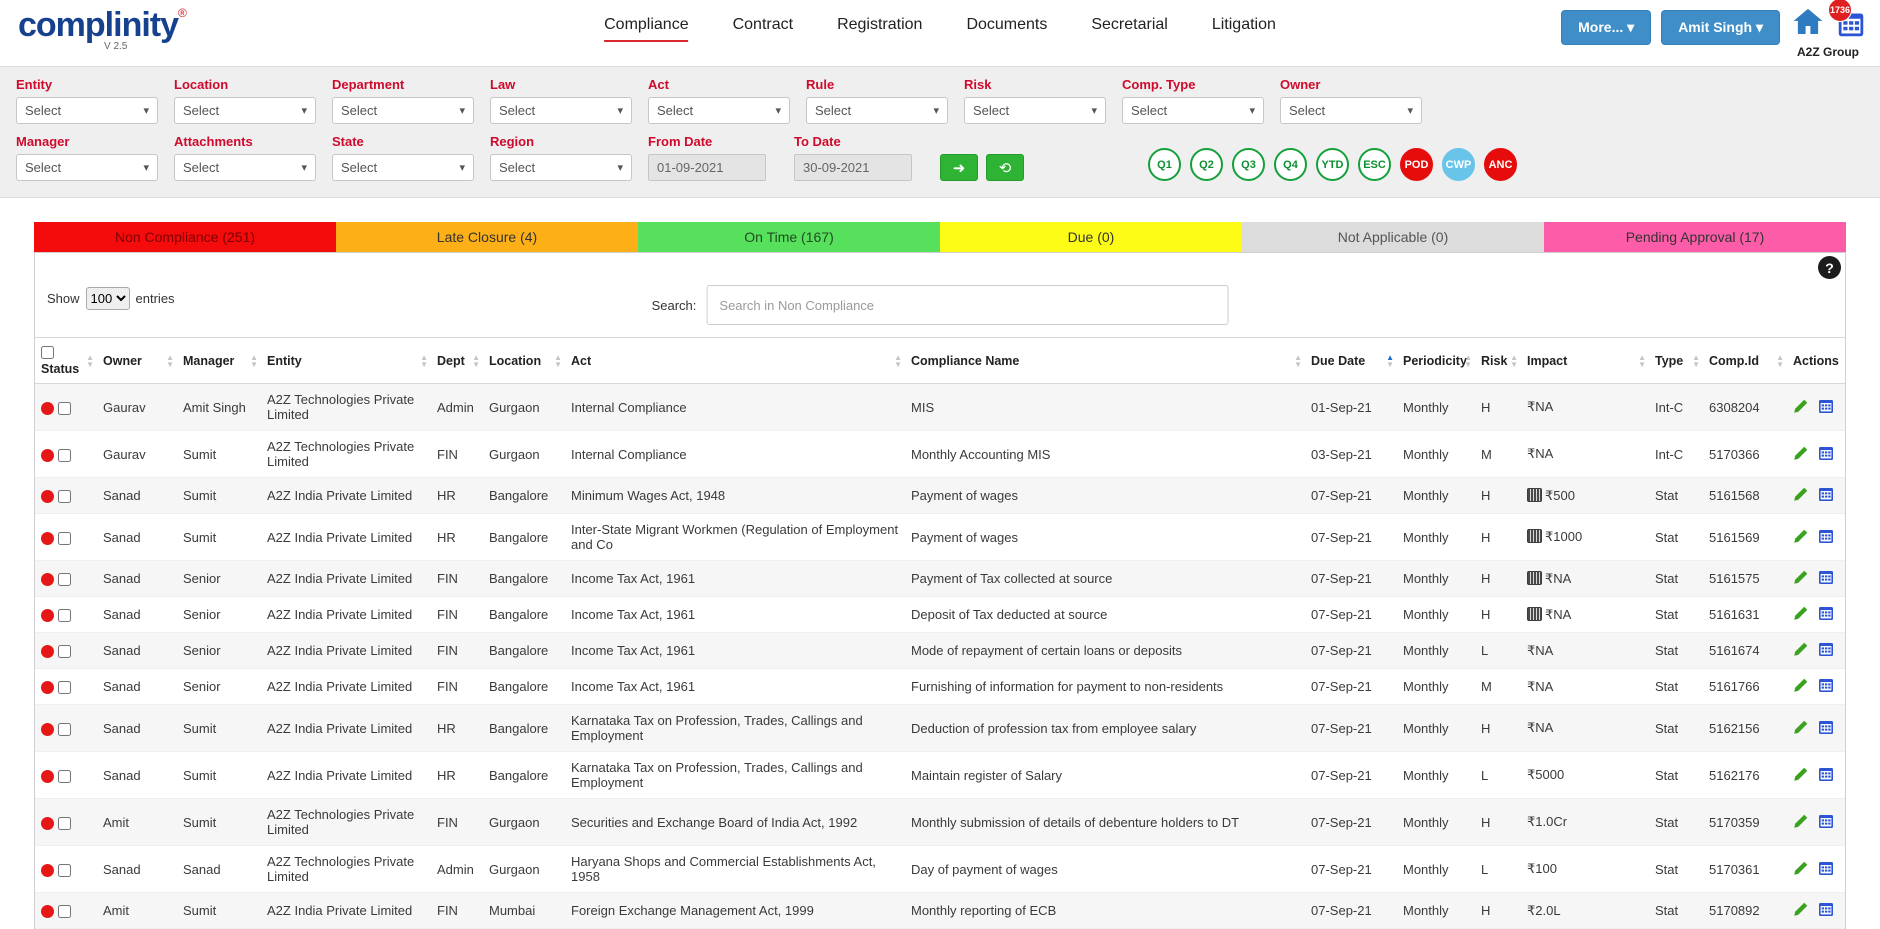  I want to click on filter-select-region: Select ▾, so click(561, 167).